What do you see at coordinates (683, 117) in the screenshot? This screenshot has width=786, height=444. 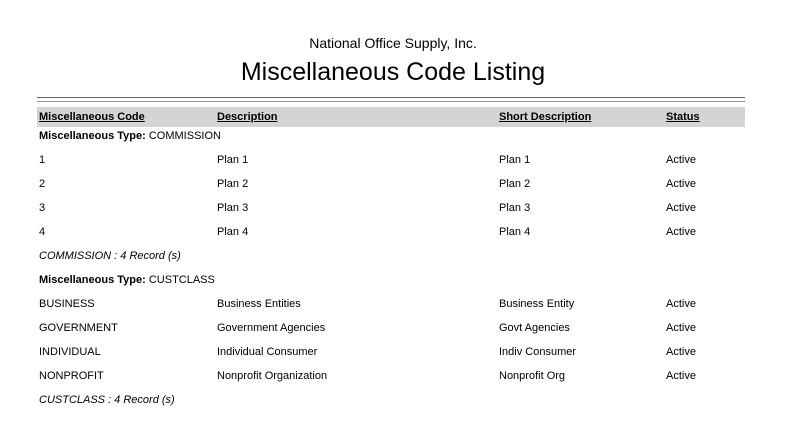 I see `column-header: Status` at bounding box center [683, 117].